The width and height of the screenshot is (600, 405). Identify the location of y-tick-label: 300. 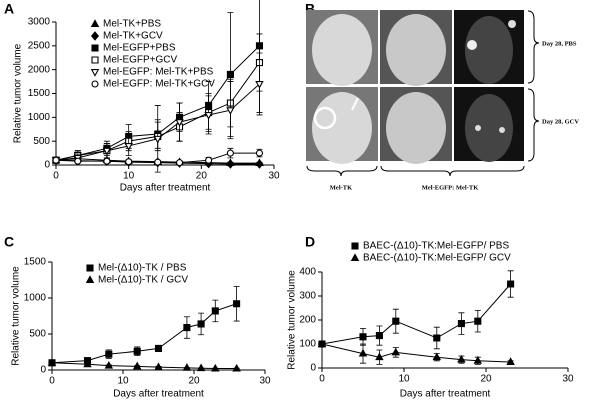
(307, 296).